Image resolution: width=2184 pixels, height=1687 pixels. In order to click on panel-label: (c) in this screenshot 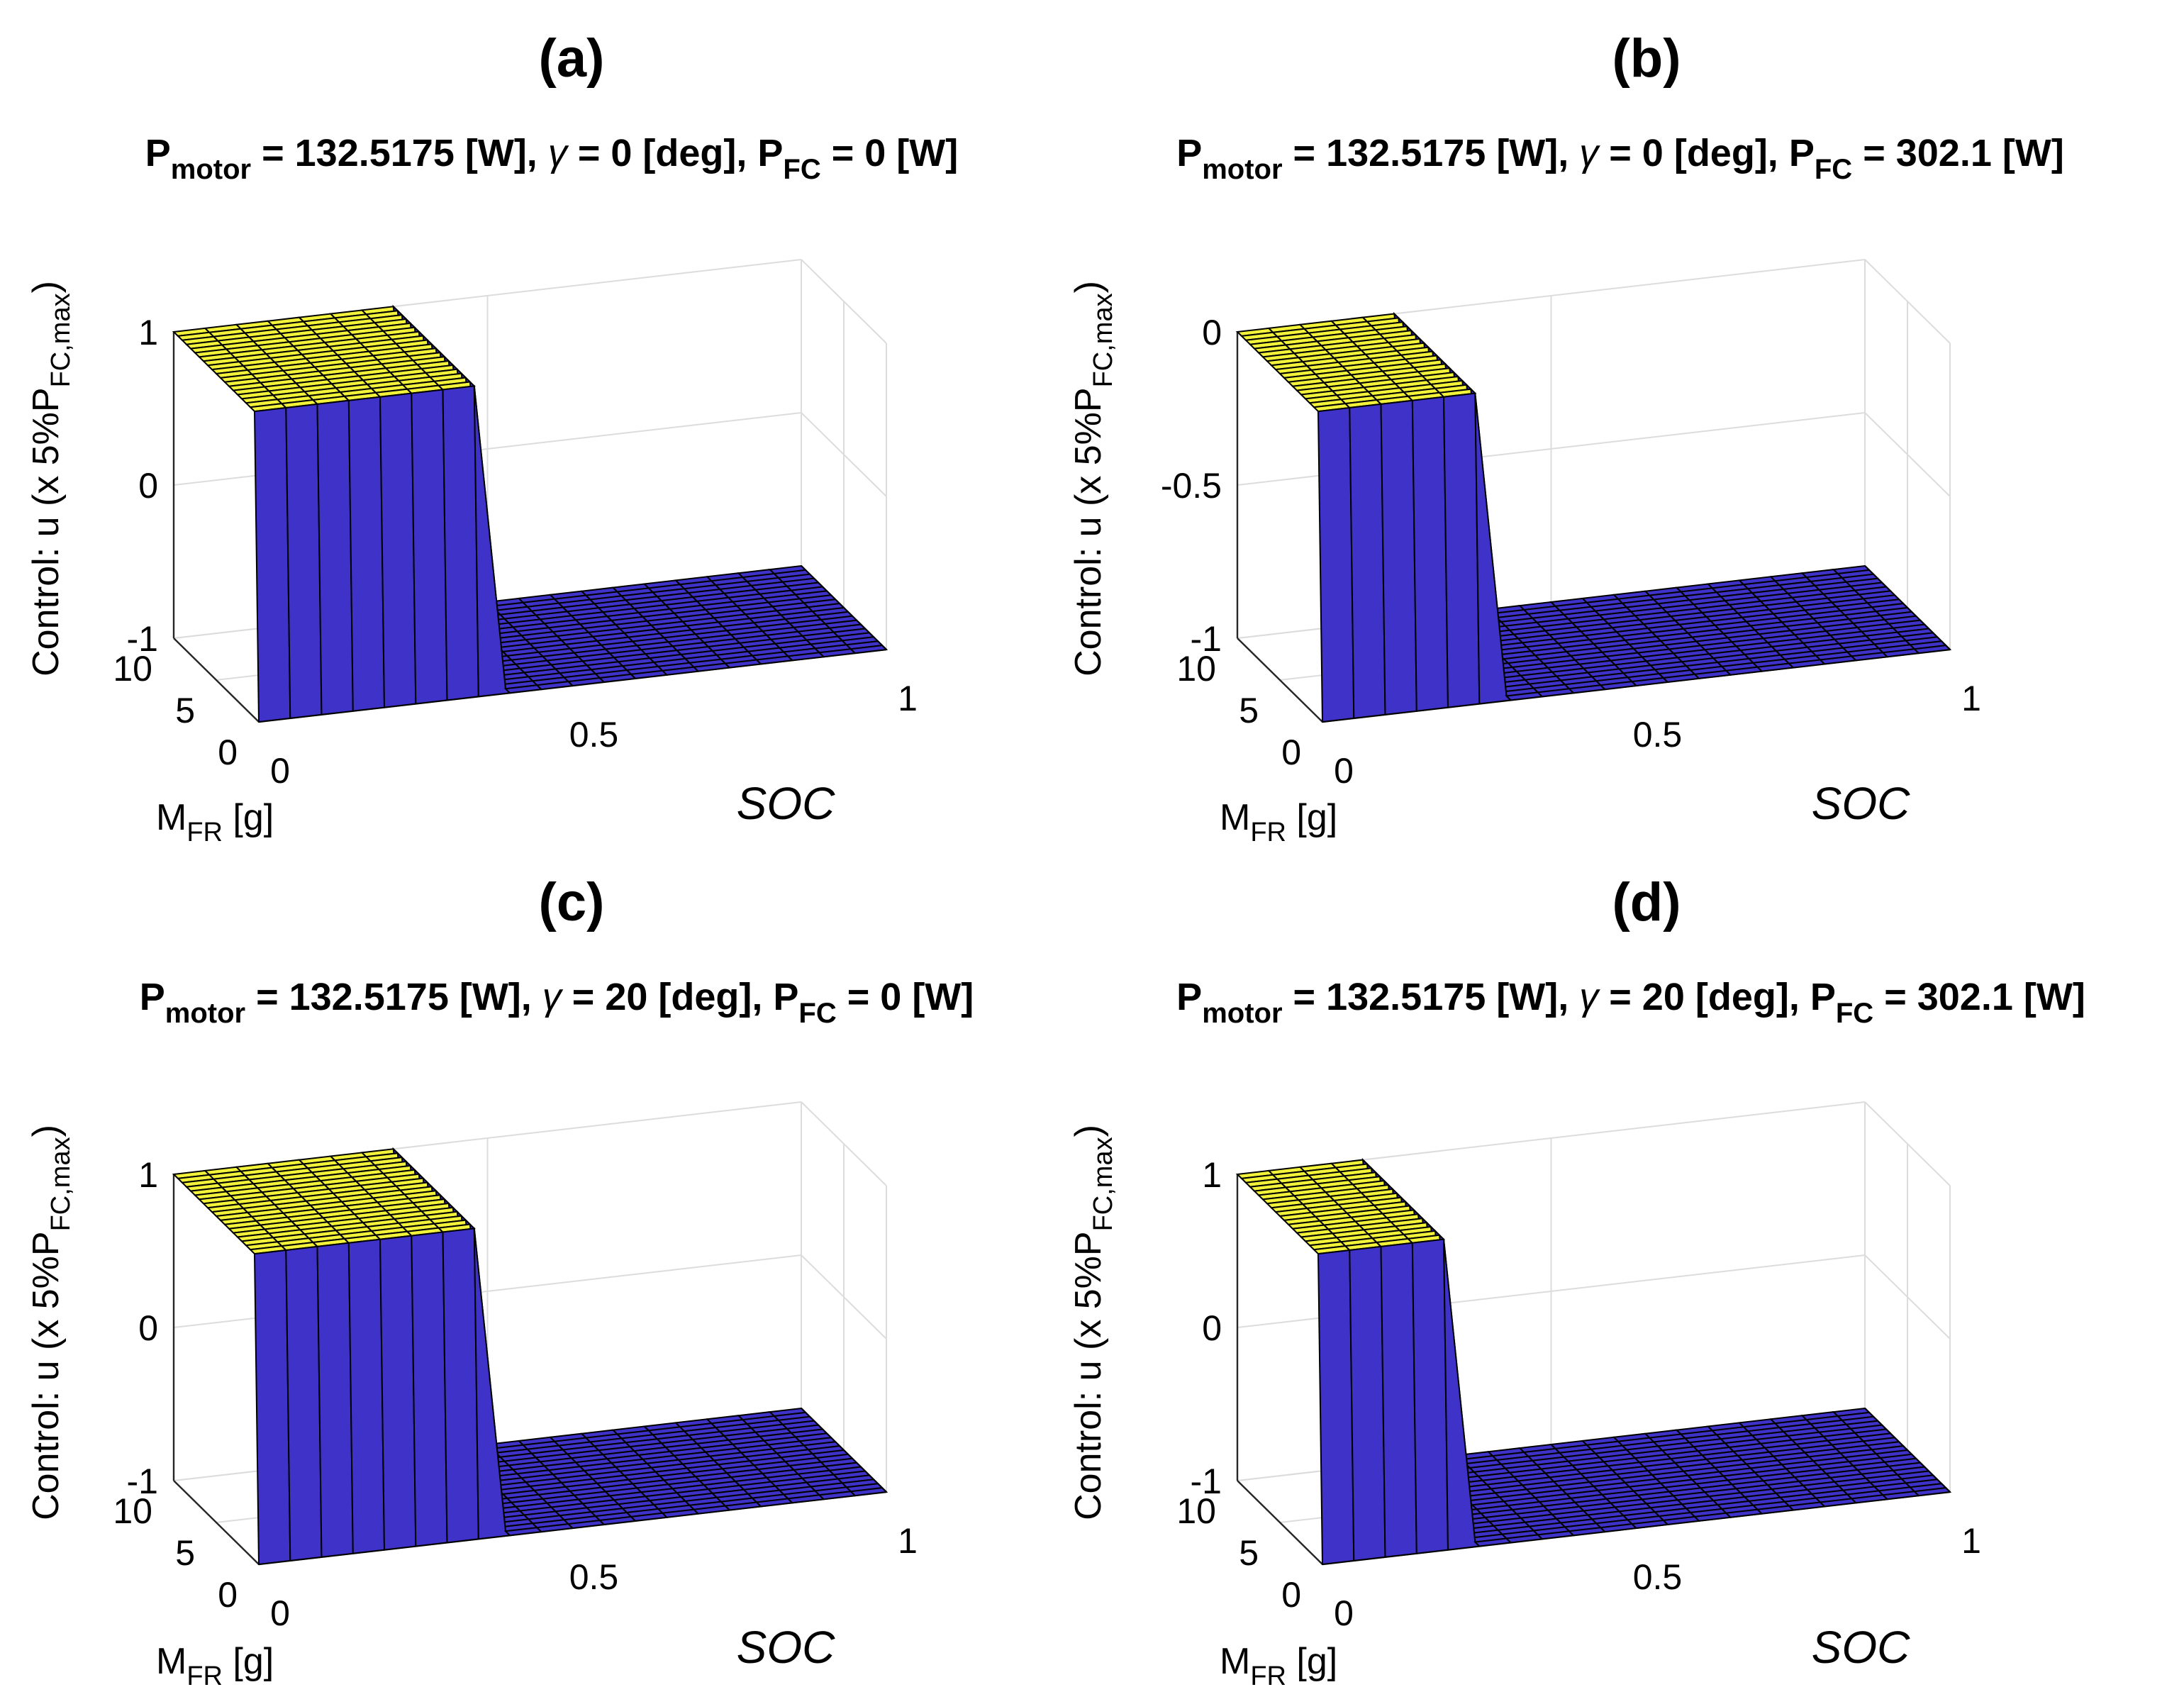, I will do `click(572, 902)`.